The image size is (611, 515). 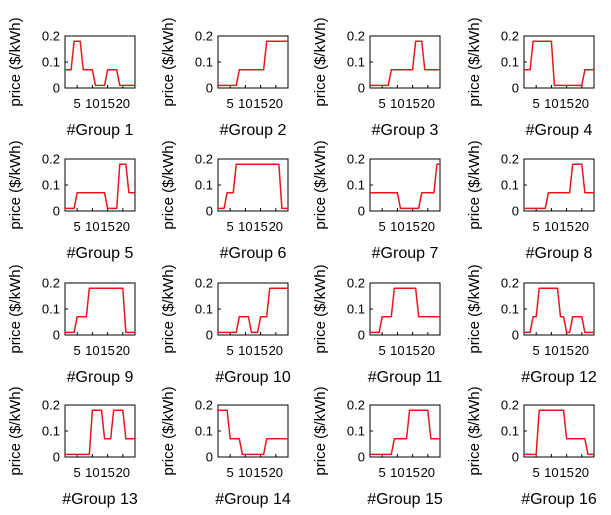 I want to click on subplot-13: 0 0.1 0.2 5 10 15 20 price ($/kWh) #Group 13, so click(x=72, y=447).